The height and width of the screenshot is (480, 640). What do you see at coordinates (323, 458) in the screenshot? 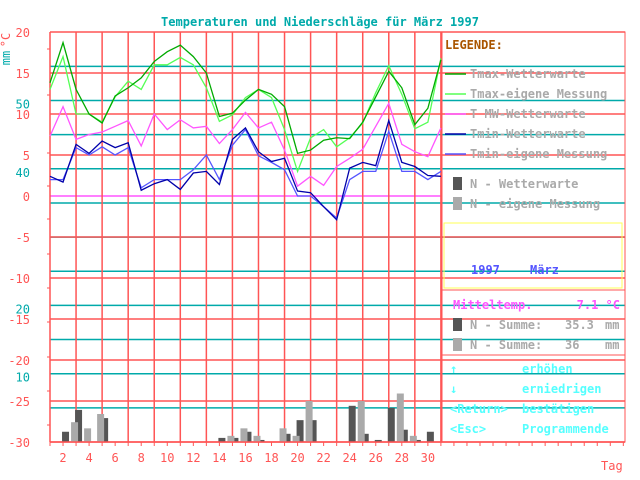
I see `x-tick-label: 22` at bounding box center [323, 458].